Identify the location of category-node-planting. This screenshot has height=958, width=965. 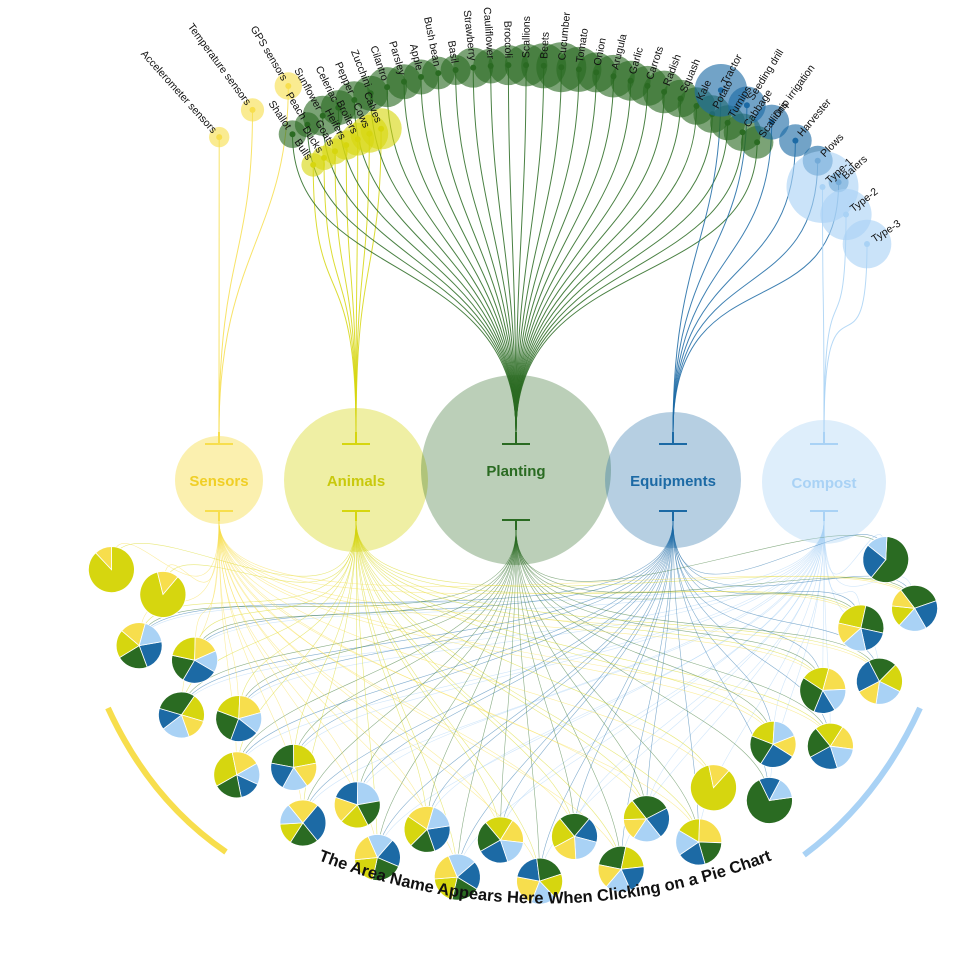
(516, 470).